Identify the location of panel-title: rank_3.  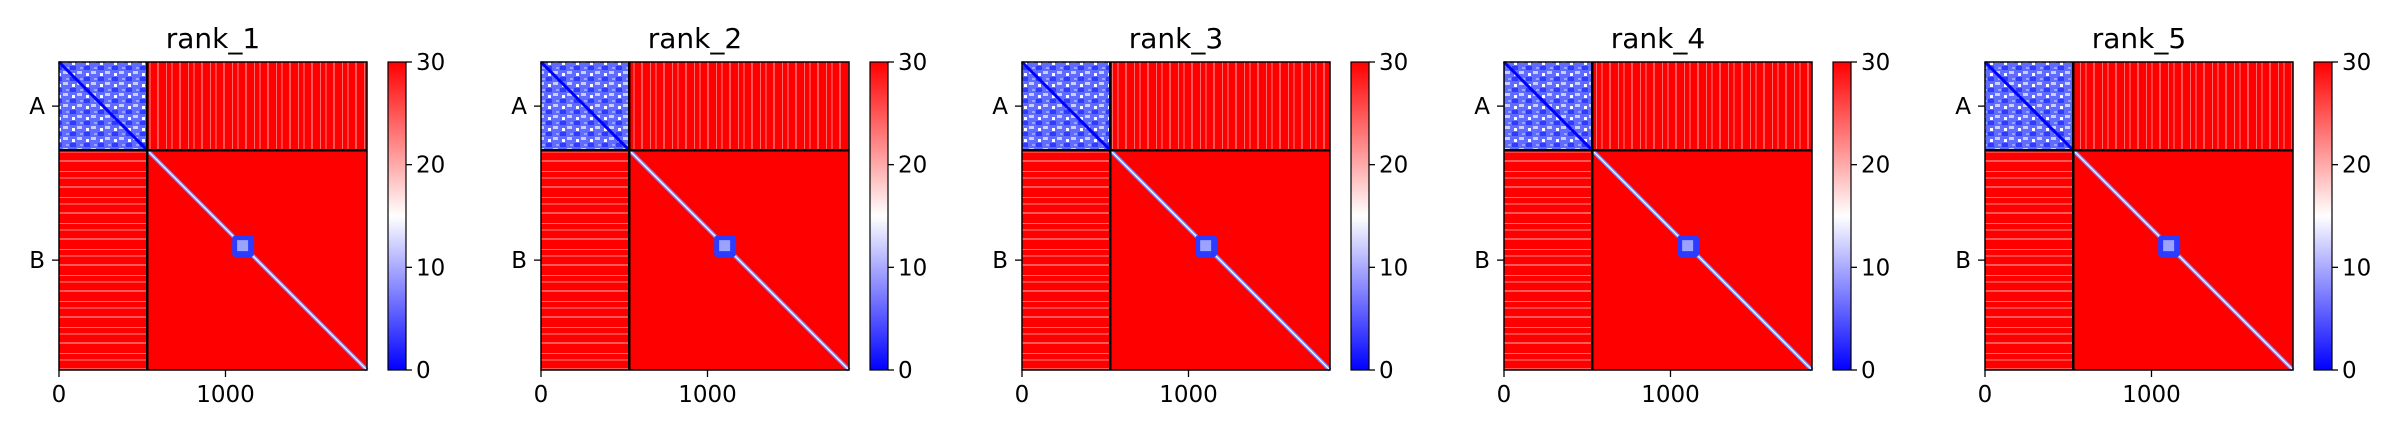
(1176, 38).